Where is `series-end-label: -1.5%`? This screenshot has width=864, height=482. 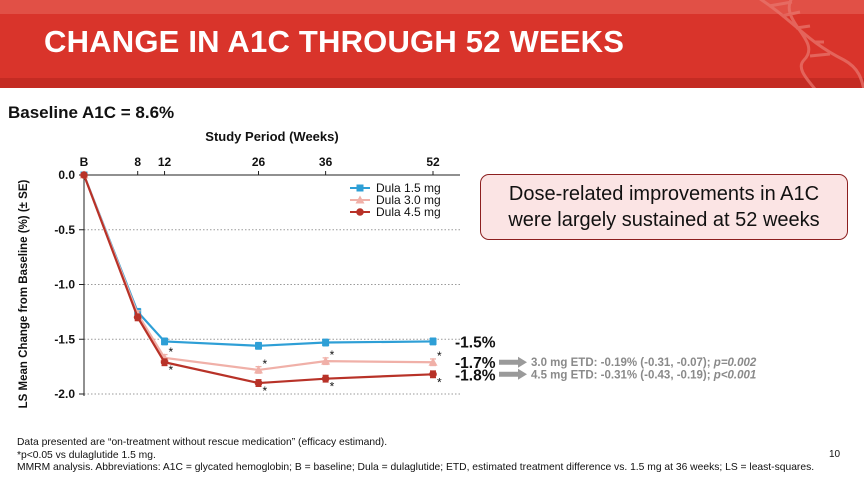 series-end-label: -1.5% is located at coordinates (475, 342).